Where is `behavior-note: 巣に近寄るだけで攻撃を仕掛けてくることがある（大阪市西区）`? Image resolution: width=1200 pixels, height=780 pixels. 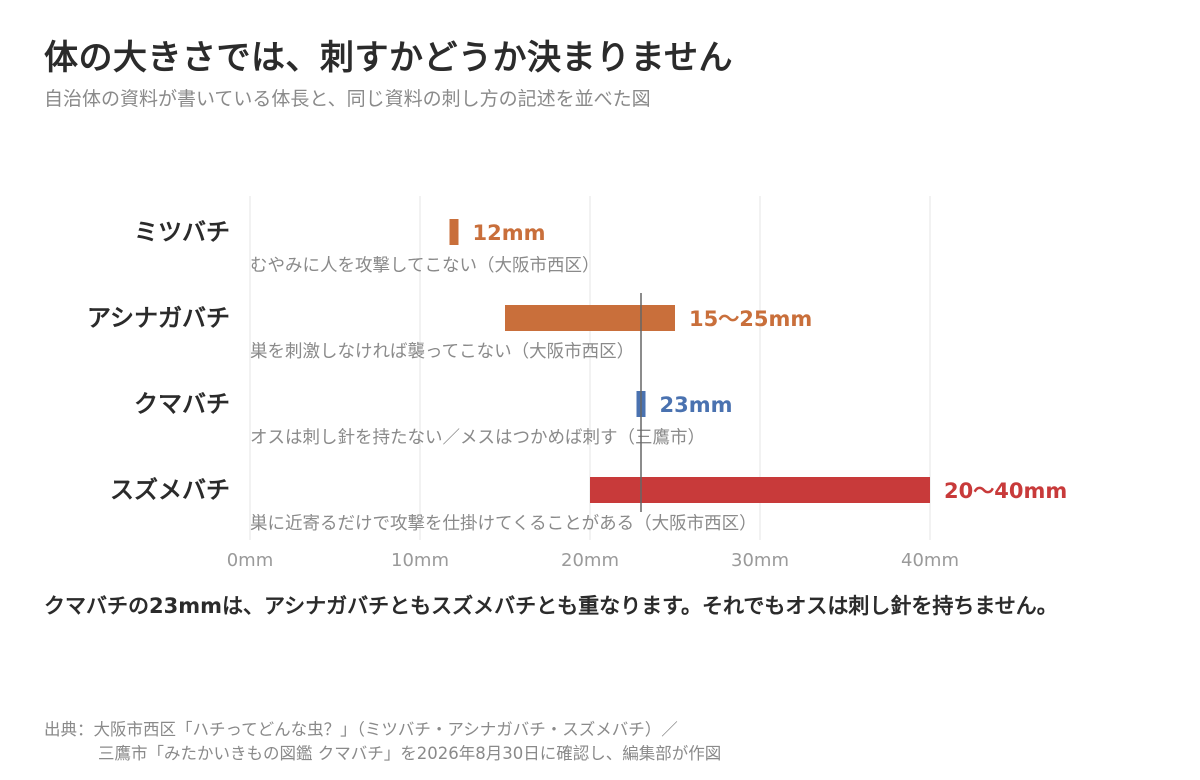
behavior-note: 巣に近寄るだけで攻撃を仕掛けてくることがある（大阪市西区） is located at coordinates (503, 524).